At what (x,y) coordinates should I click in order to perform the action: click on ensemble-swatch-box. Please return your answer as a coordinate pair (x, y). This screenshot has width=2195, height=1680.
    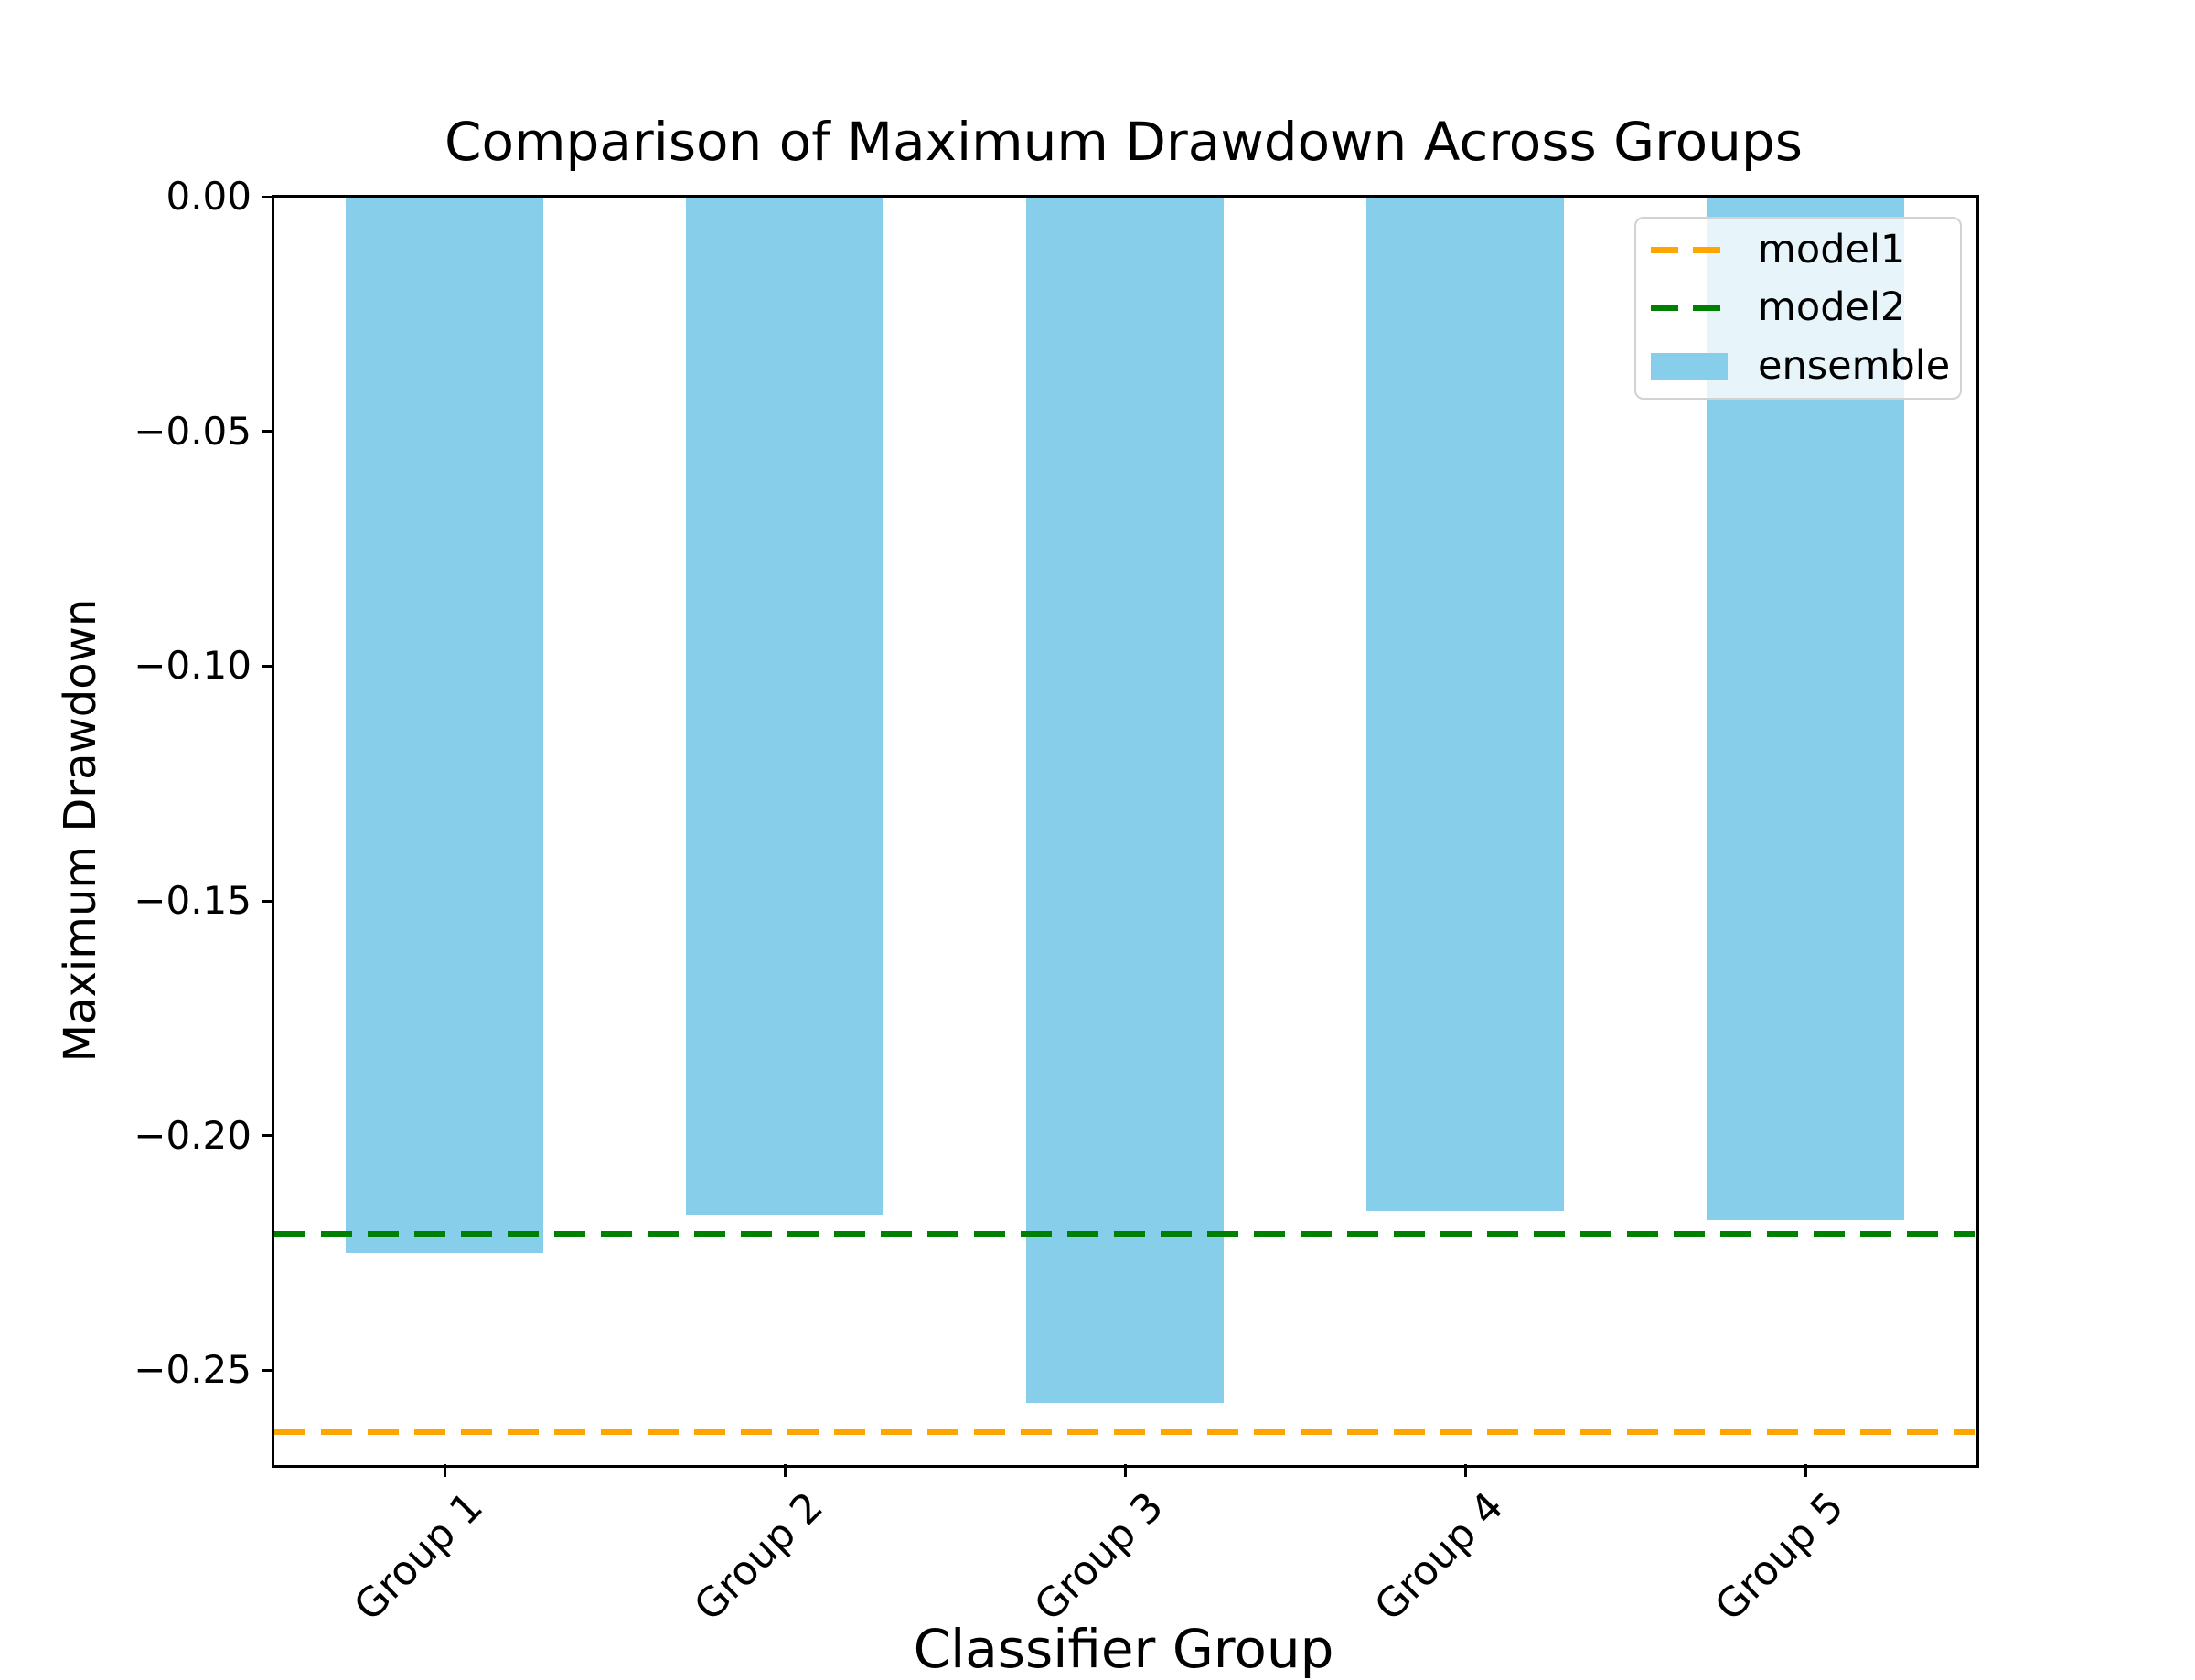
    Looking at the image, I should click on (1696, 366).